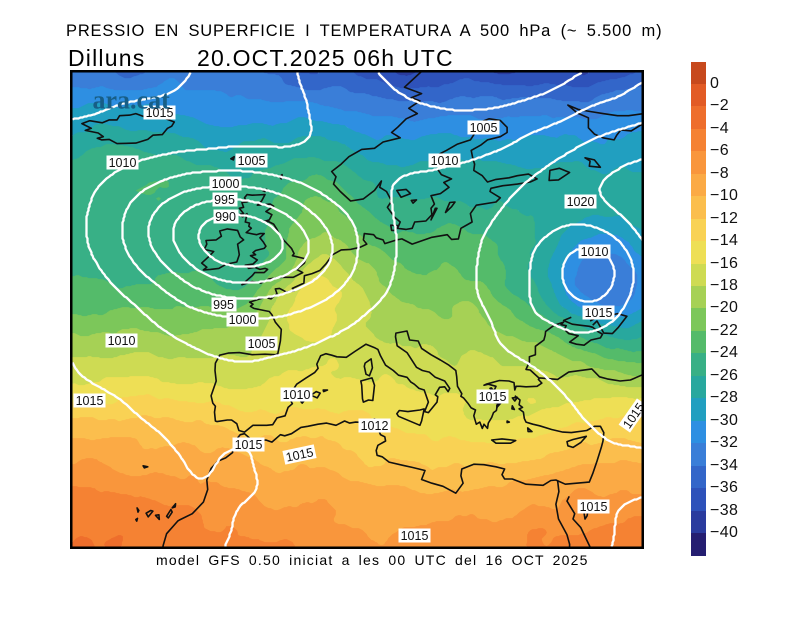 This screenshot has width=800, height=617. I want to click on svg-text: 1020, so click(580, 202).